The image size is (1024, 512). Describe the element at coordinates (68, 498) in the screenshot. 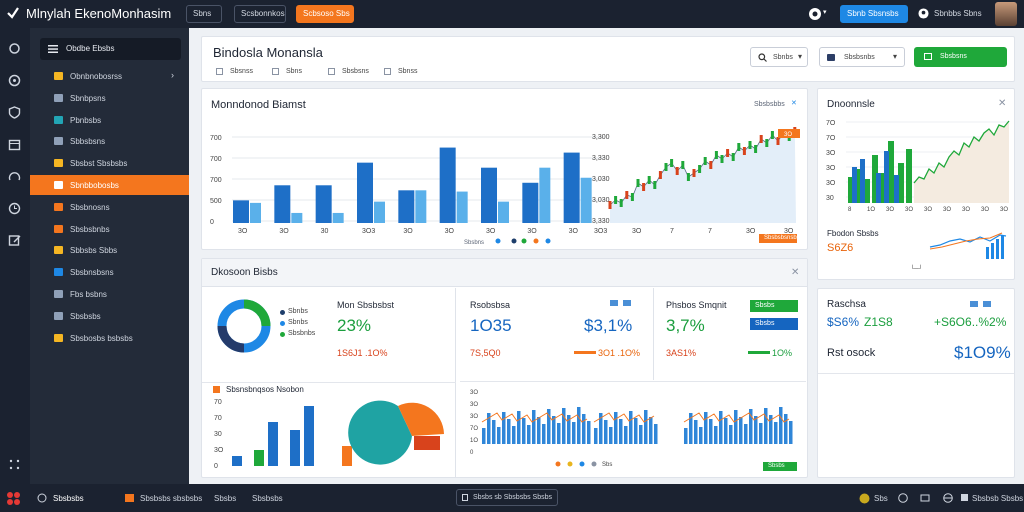

I see `bottombar-item-1: Sbsbsbs` at that location.